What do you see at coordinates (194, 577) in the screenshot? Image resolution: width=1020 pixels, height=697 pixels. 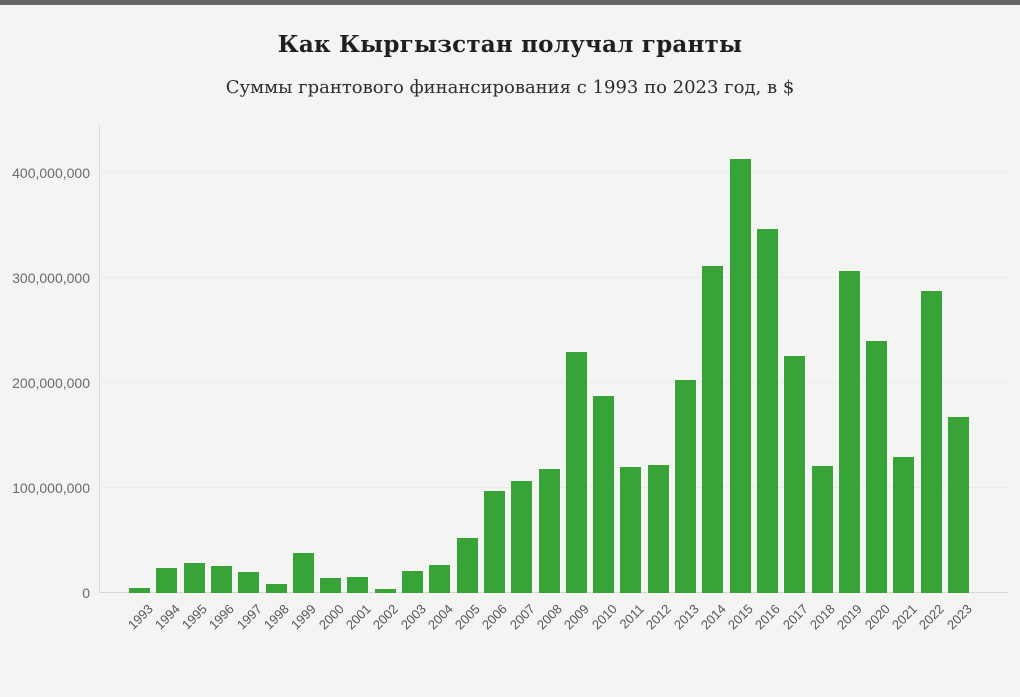 I see `bar-1995` at bounding box center [194, 577].